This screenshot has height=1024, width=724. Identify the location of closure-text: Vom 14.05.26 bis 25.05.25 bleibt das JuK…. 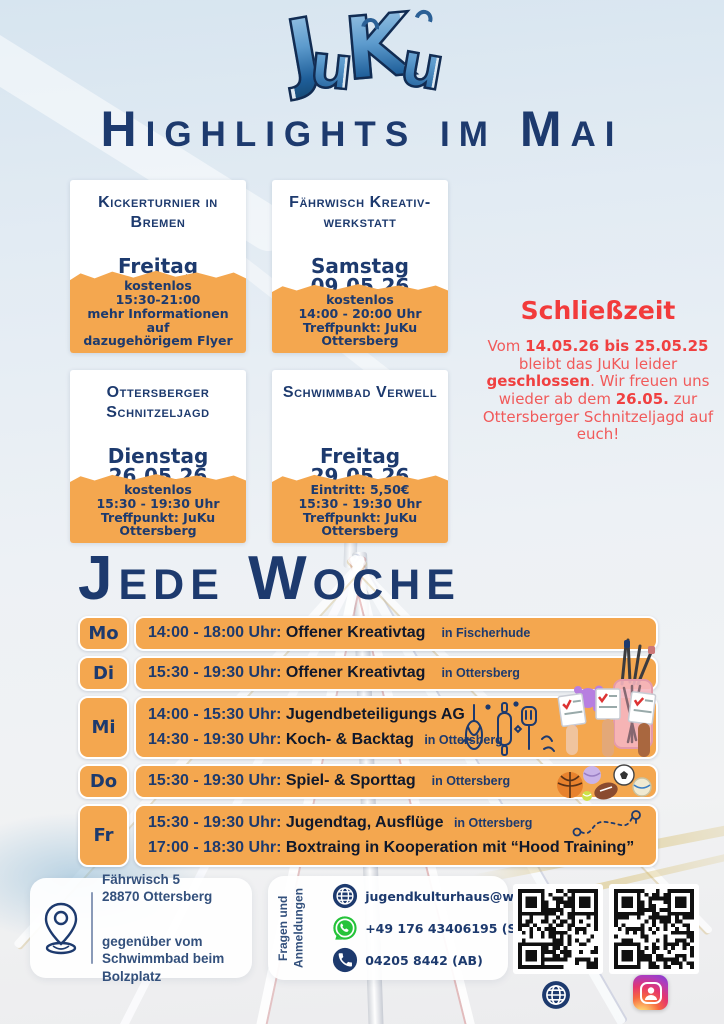
(598, 390).